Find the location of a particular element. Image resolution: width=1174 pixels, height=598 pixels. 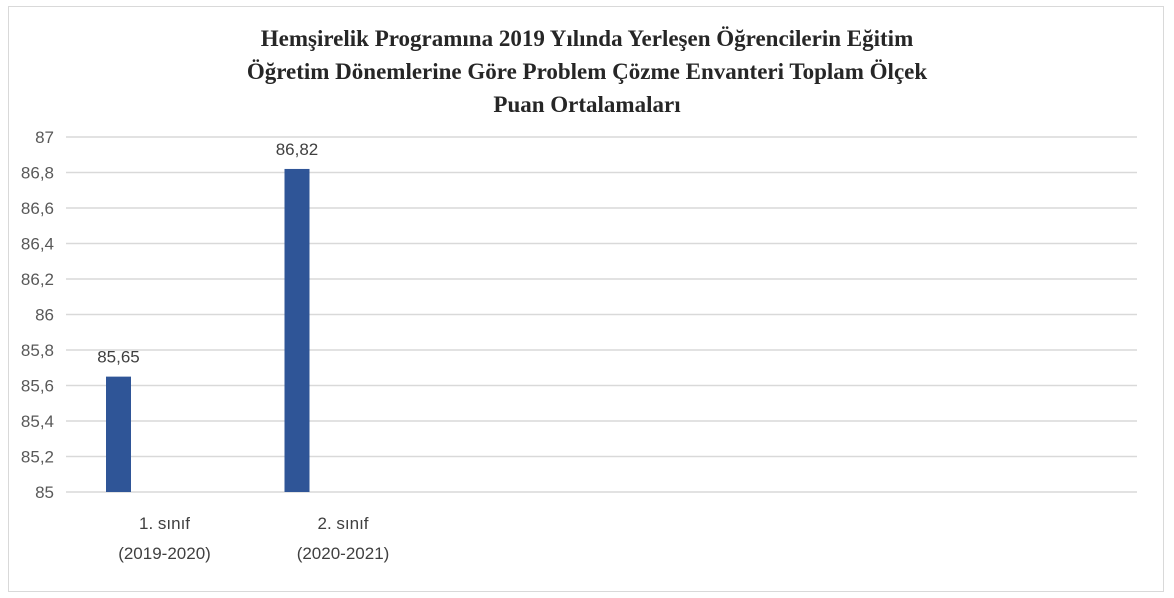

data-label: 86,82 is located at coordinates (297, 149).